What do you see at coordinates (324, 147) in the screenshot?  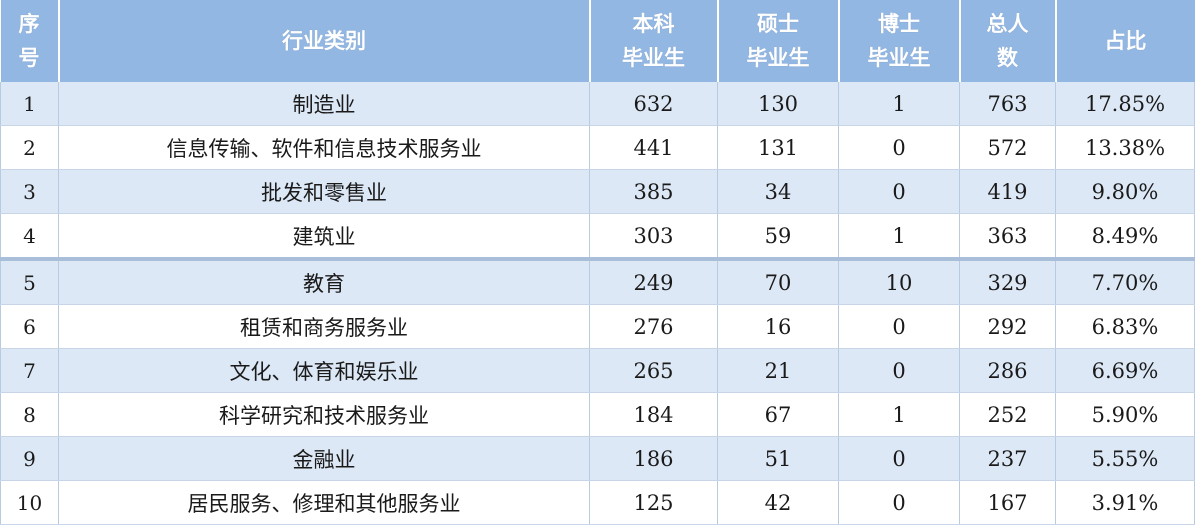 I see `cell-industry: 信息传输、软件和信息技术服务业` at bounding box center [324, 147].